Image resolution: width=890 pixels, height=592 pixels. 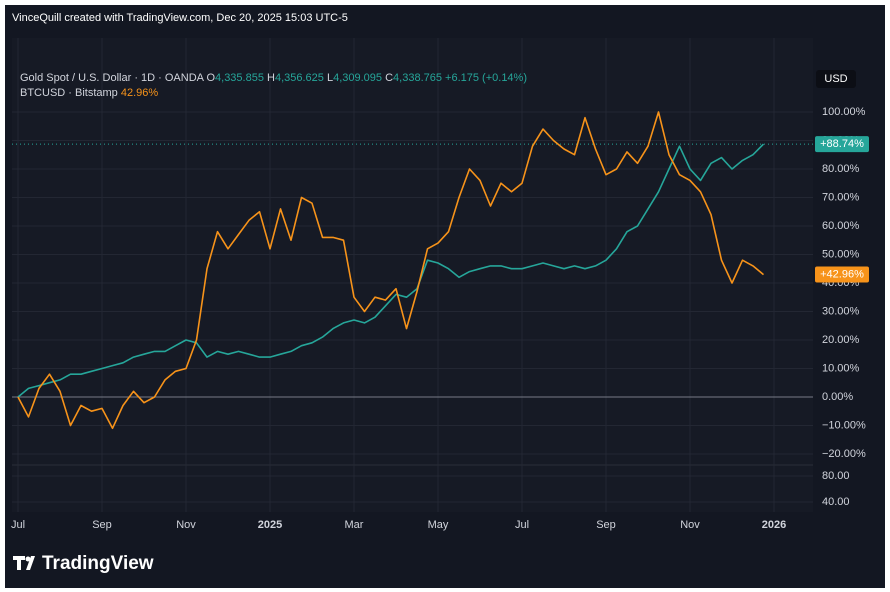 I want to click on legend-btc: BTCUSD · Bitstamp 42.96%, so click(x=89, y=93).